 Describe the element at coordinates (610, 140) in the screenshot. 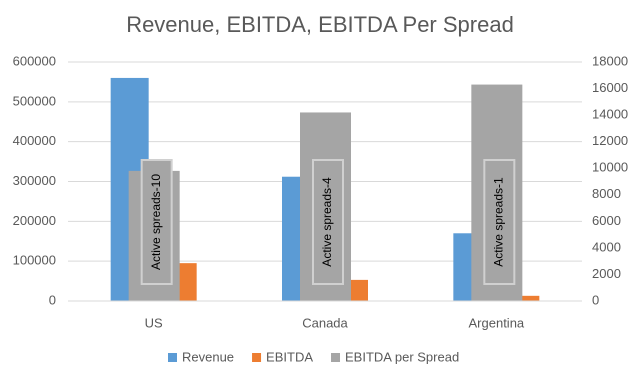

I see `y2-tick-label: 12000` at that location.